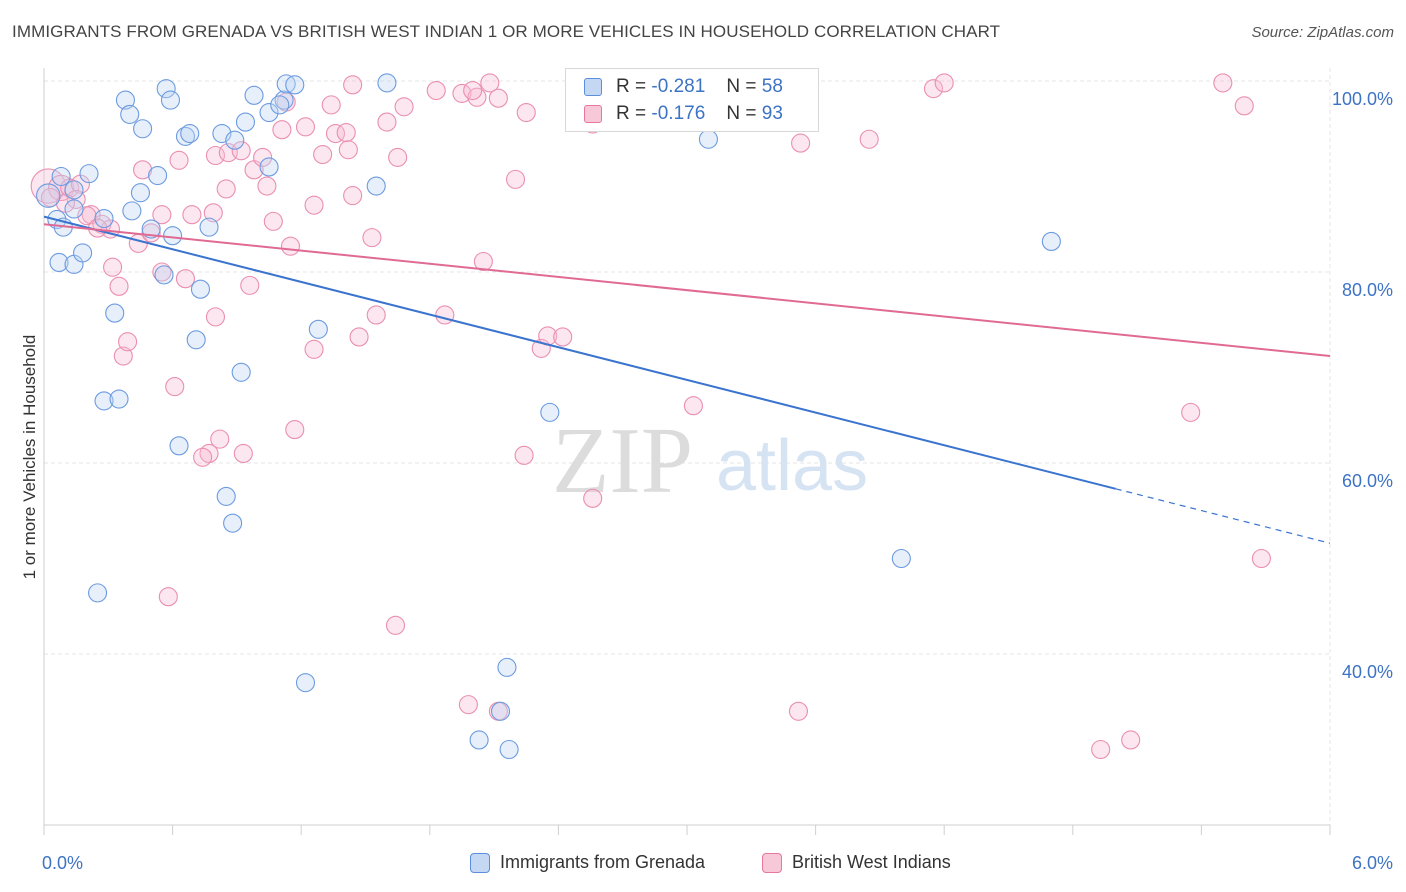 The height and width of the screenshot is (892, 1406). I want to click on stats-r-value: -0.176, so click(678, 113).